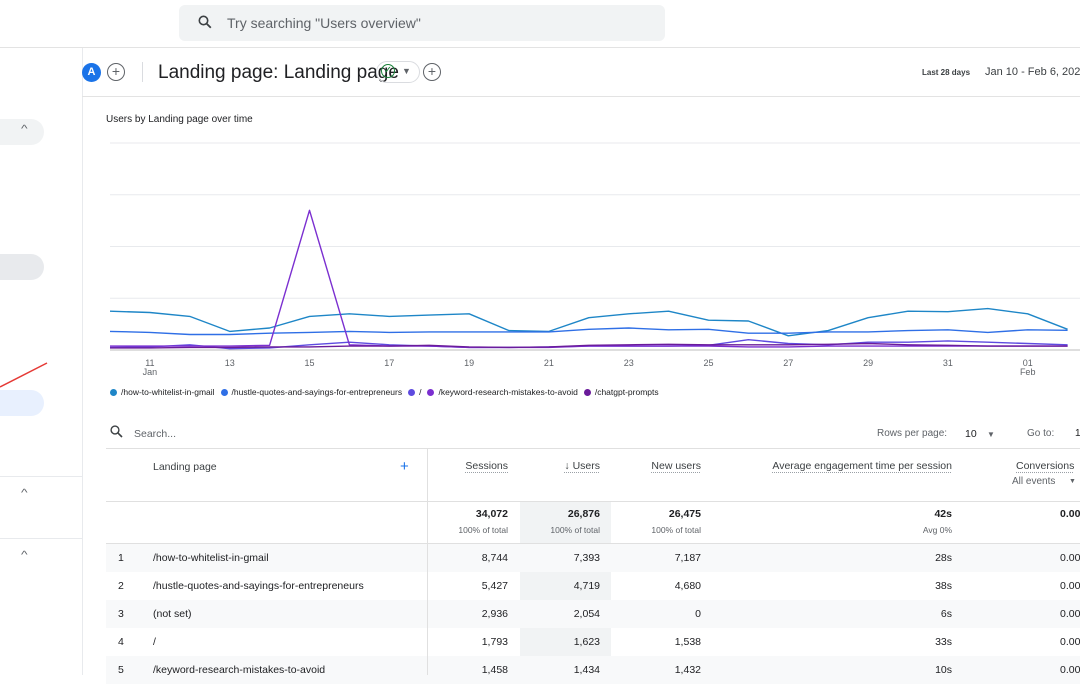 Image resolution: width=1080 pixels, height=684 pixels. What do you see at coordinates (121, 642) in the screenshot?
I see `row-index: 4` at bounding box center [121, 642].